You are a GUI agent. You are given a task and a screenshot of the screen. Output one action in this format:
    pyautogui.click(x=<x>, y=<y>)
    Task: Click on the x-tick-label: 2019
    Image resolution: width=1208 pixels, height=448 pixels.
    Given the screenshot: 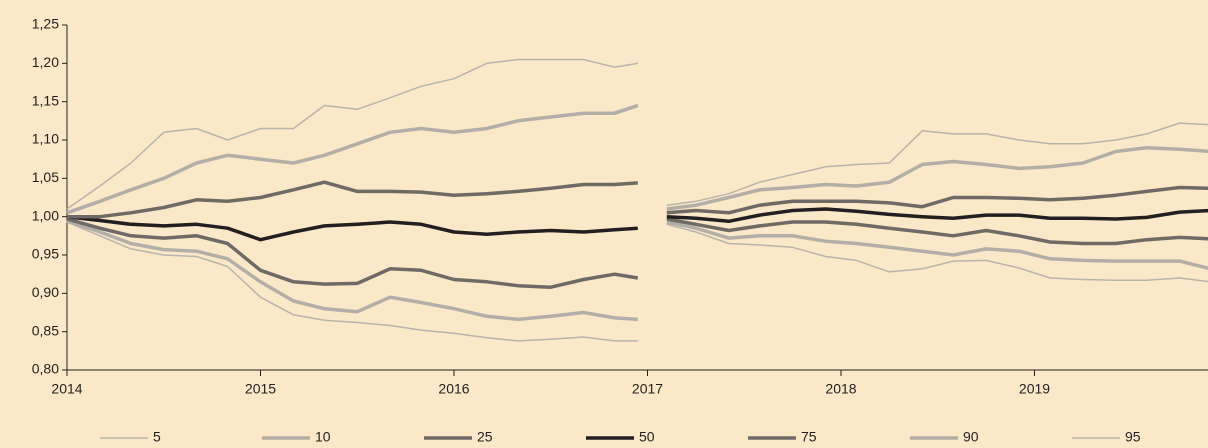 What is the action you would take?
    pyautogui.click(x=1034, y=389)
    